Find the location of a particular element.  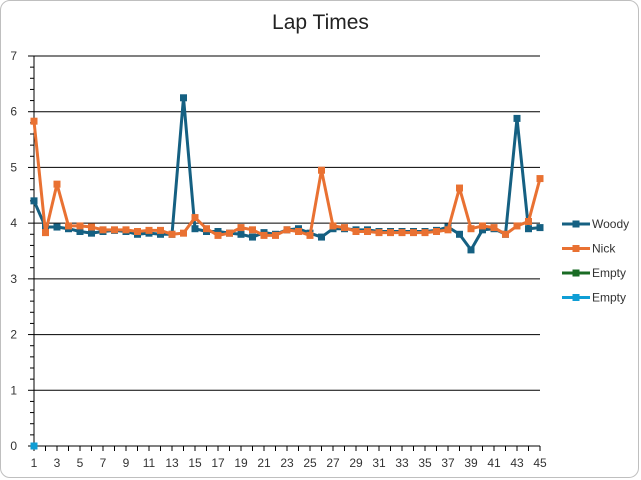

x-tick-label: 1 is located at coordinates (34, 463).